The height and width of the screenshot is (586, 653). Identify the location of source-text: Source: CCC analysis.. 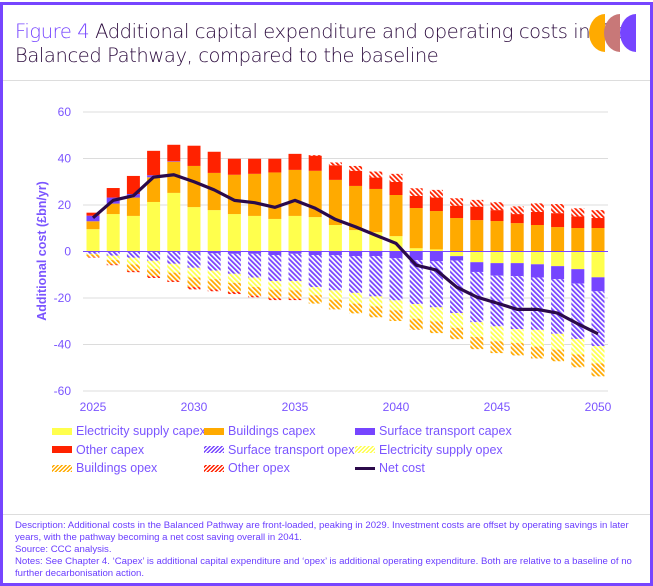
(327, 550).